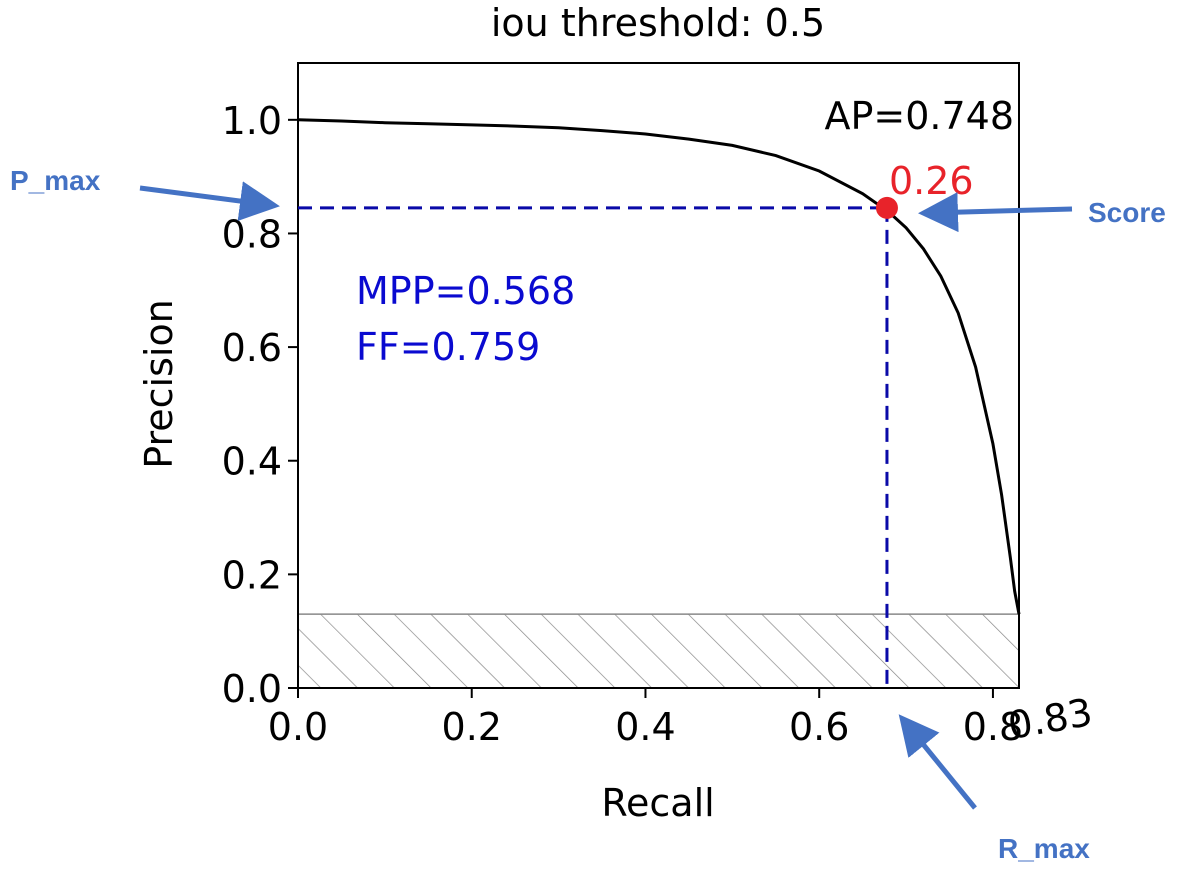 The image size is (1183, 873). What do you see at coordinates (465, 291) in the screenshot?
I see `mpp-annotation: MPP=0.568` at bounding box center [465, 291].